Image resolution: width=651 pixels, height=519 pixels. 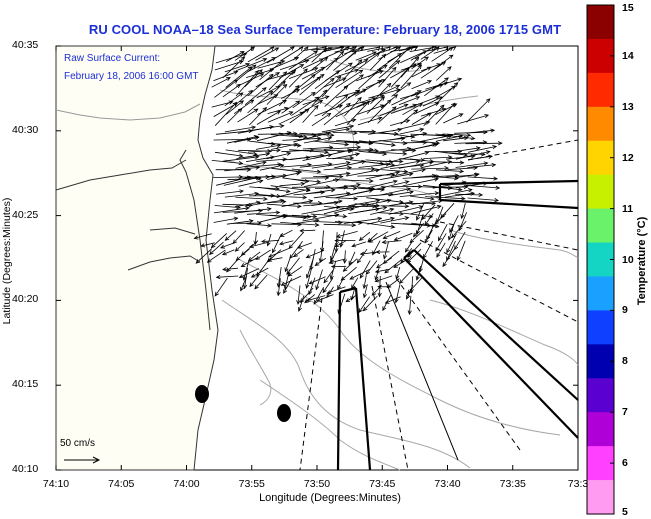 I want to click on x-tick-label: 73:40, so click(x=447, y=484).